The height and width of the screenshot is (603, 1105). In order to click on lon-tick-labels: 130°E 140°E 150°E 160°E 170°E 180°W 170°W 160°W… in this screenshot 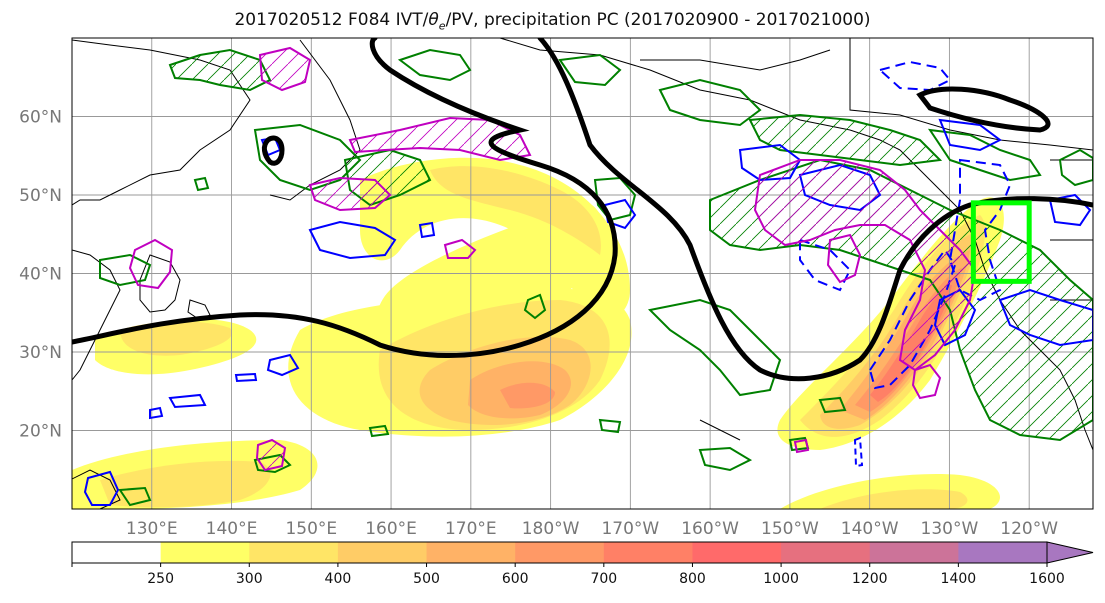, I will do `click(592, 529)`.